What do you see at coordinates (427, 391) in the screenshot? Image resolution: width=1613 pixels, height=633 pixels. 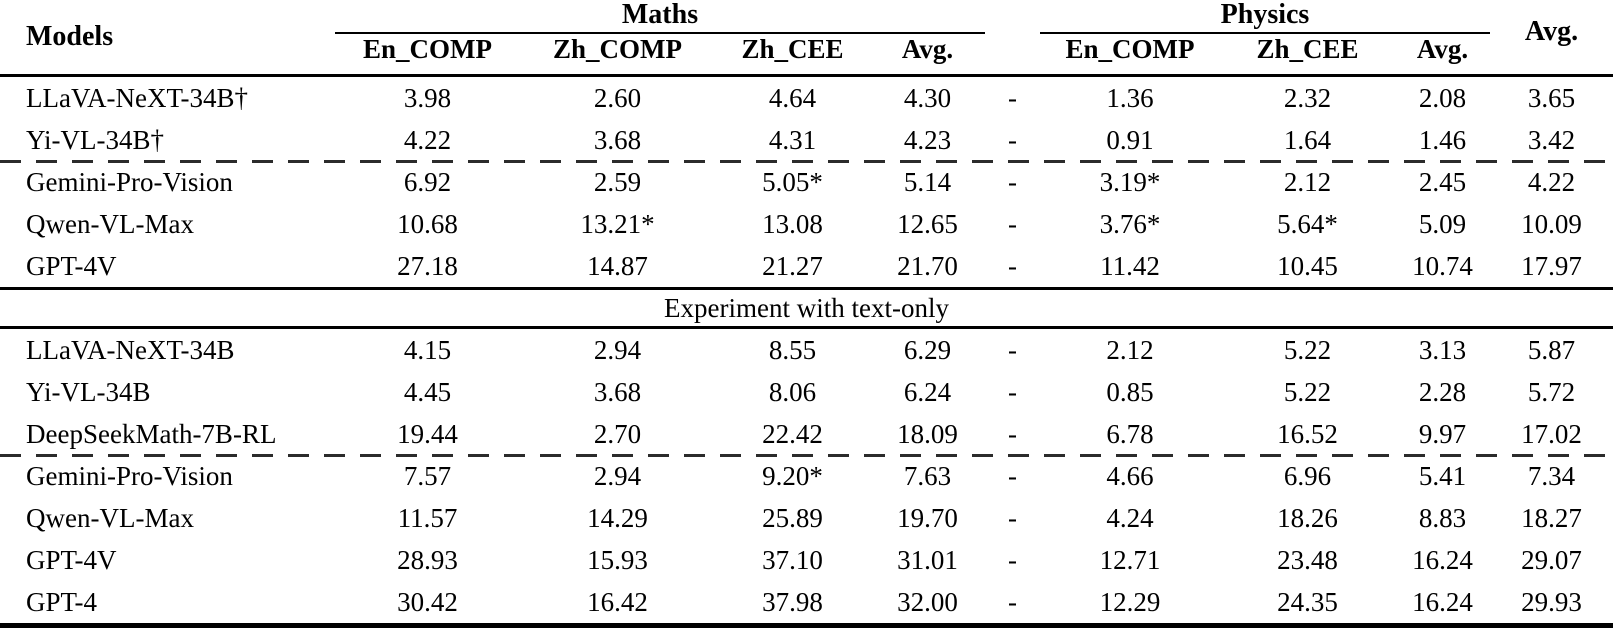 I see `score-cell: 4.45` at bounding box center [427, 391].